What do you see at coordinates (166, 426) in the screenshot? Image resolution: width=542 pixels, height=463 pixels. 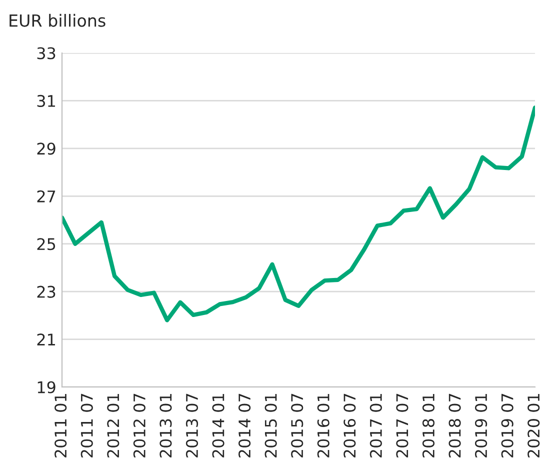 I see `x-tick-label: 2013 01` at bounding box center [166, 426].